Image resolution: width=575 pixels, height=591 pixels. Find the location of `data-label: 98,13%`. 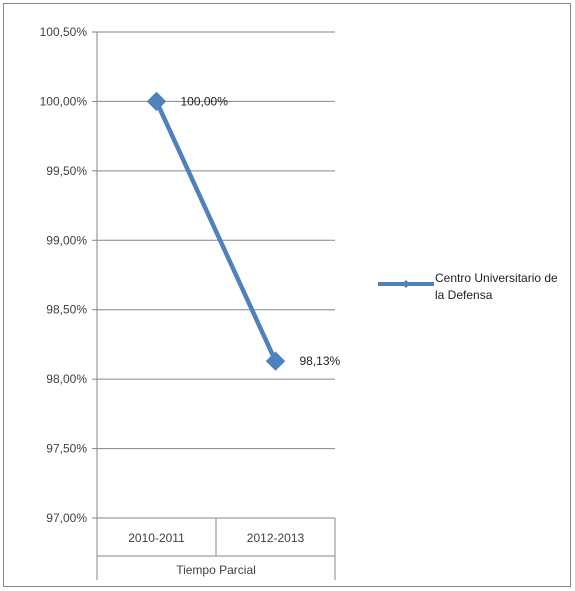

data-label: 98,13% is located at coordinates (320, 361).